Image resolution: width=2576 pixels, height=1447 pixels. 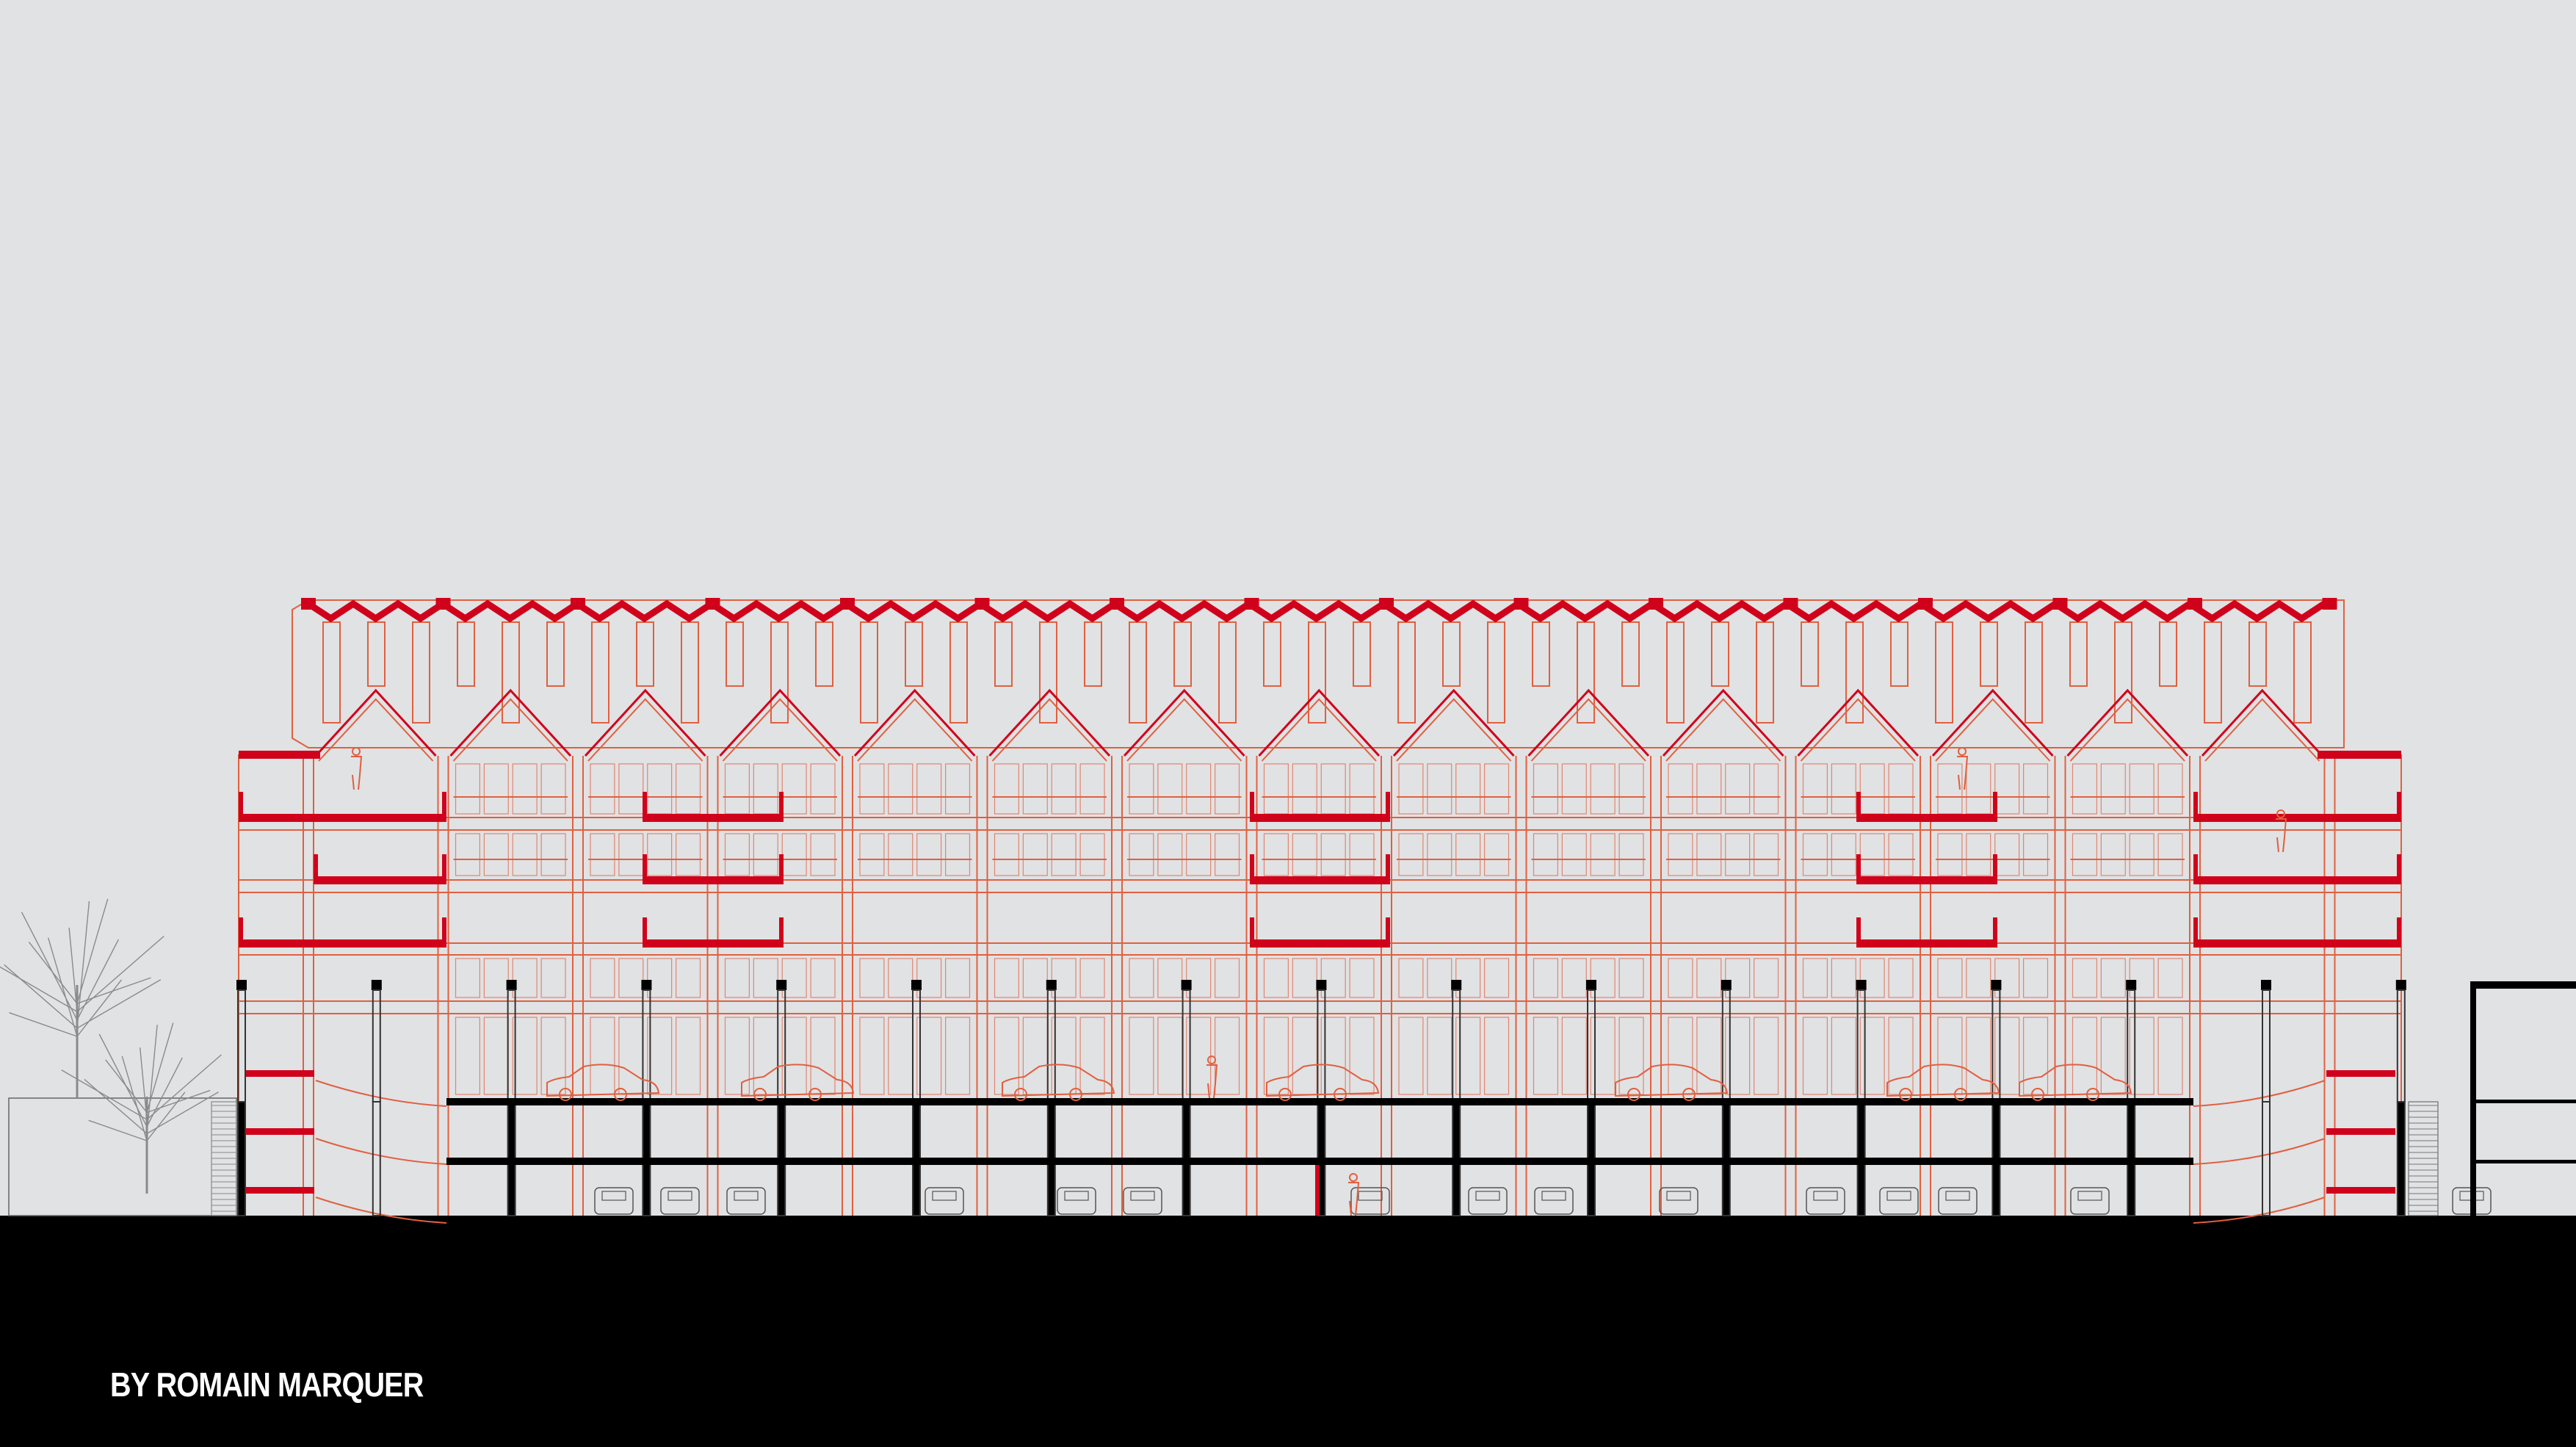 I want to click on tree-small-branch, so click(x=184, y=1087).